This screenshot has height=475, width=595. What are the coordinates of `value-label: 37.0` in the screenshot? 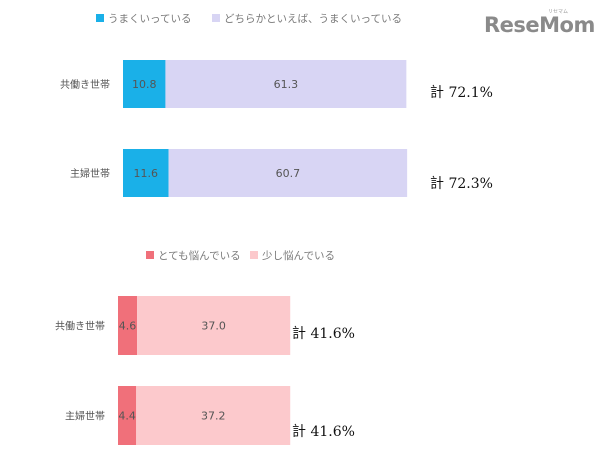 It's located at (213, 326).